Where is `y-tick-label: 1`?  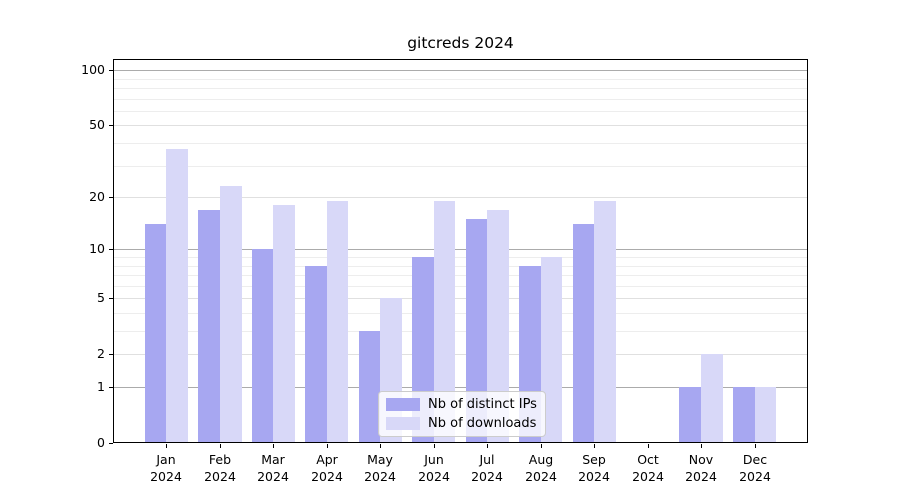 y-tick-label: 1 is located at coordinates (101, 386).